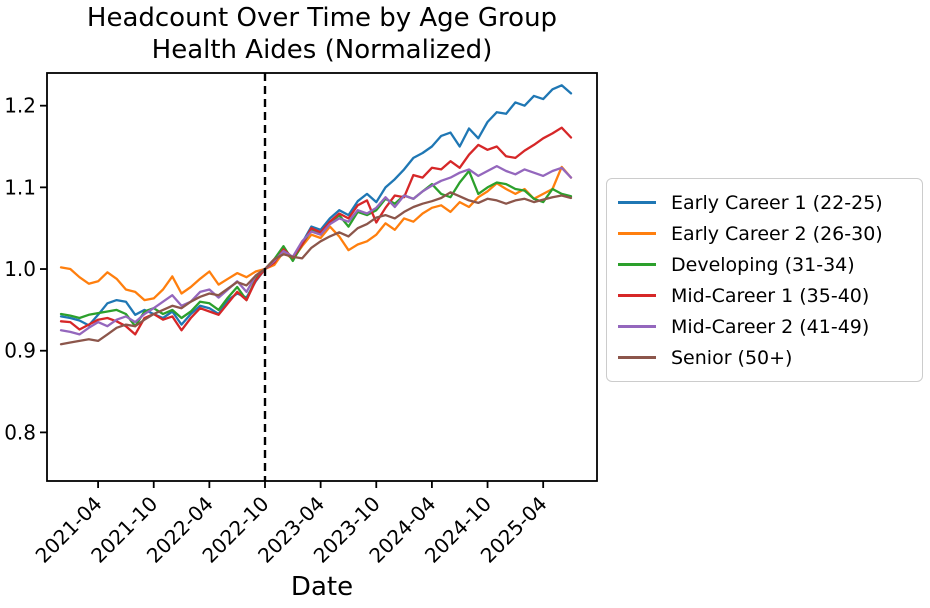  I want to click on legend-item: Mid-Career 1 (35-40), so click(764, 295).